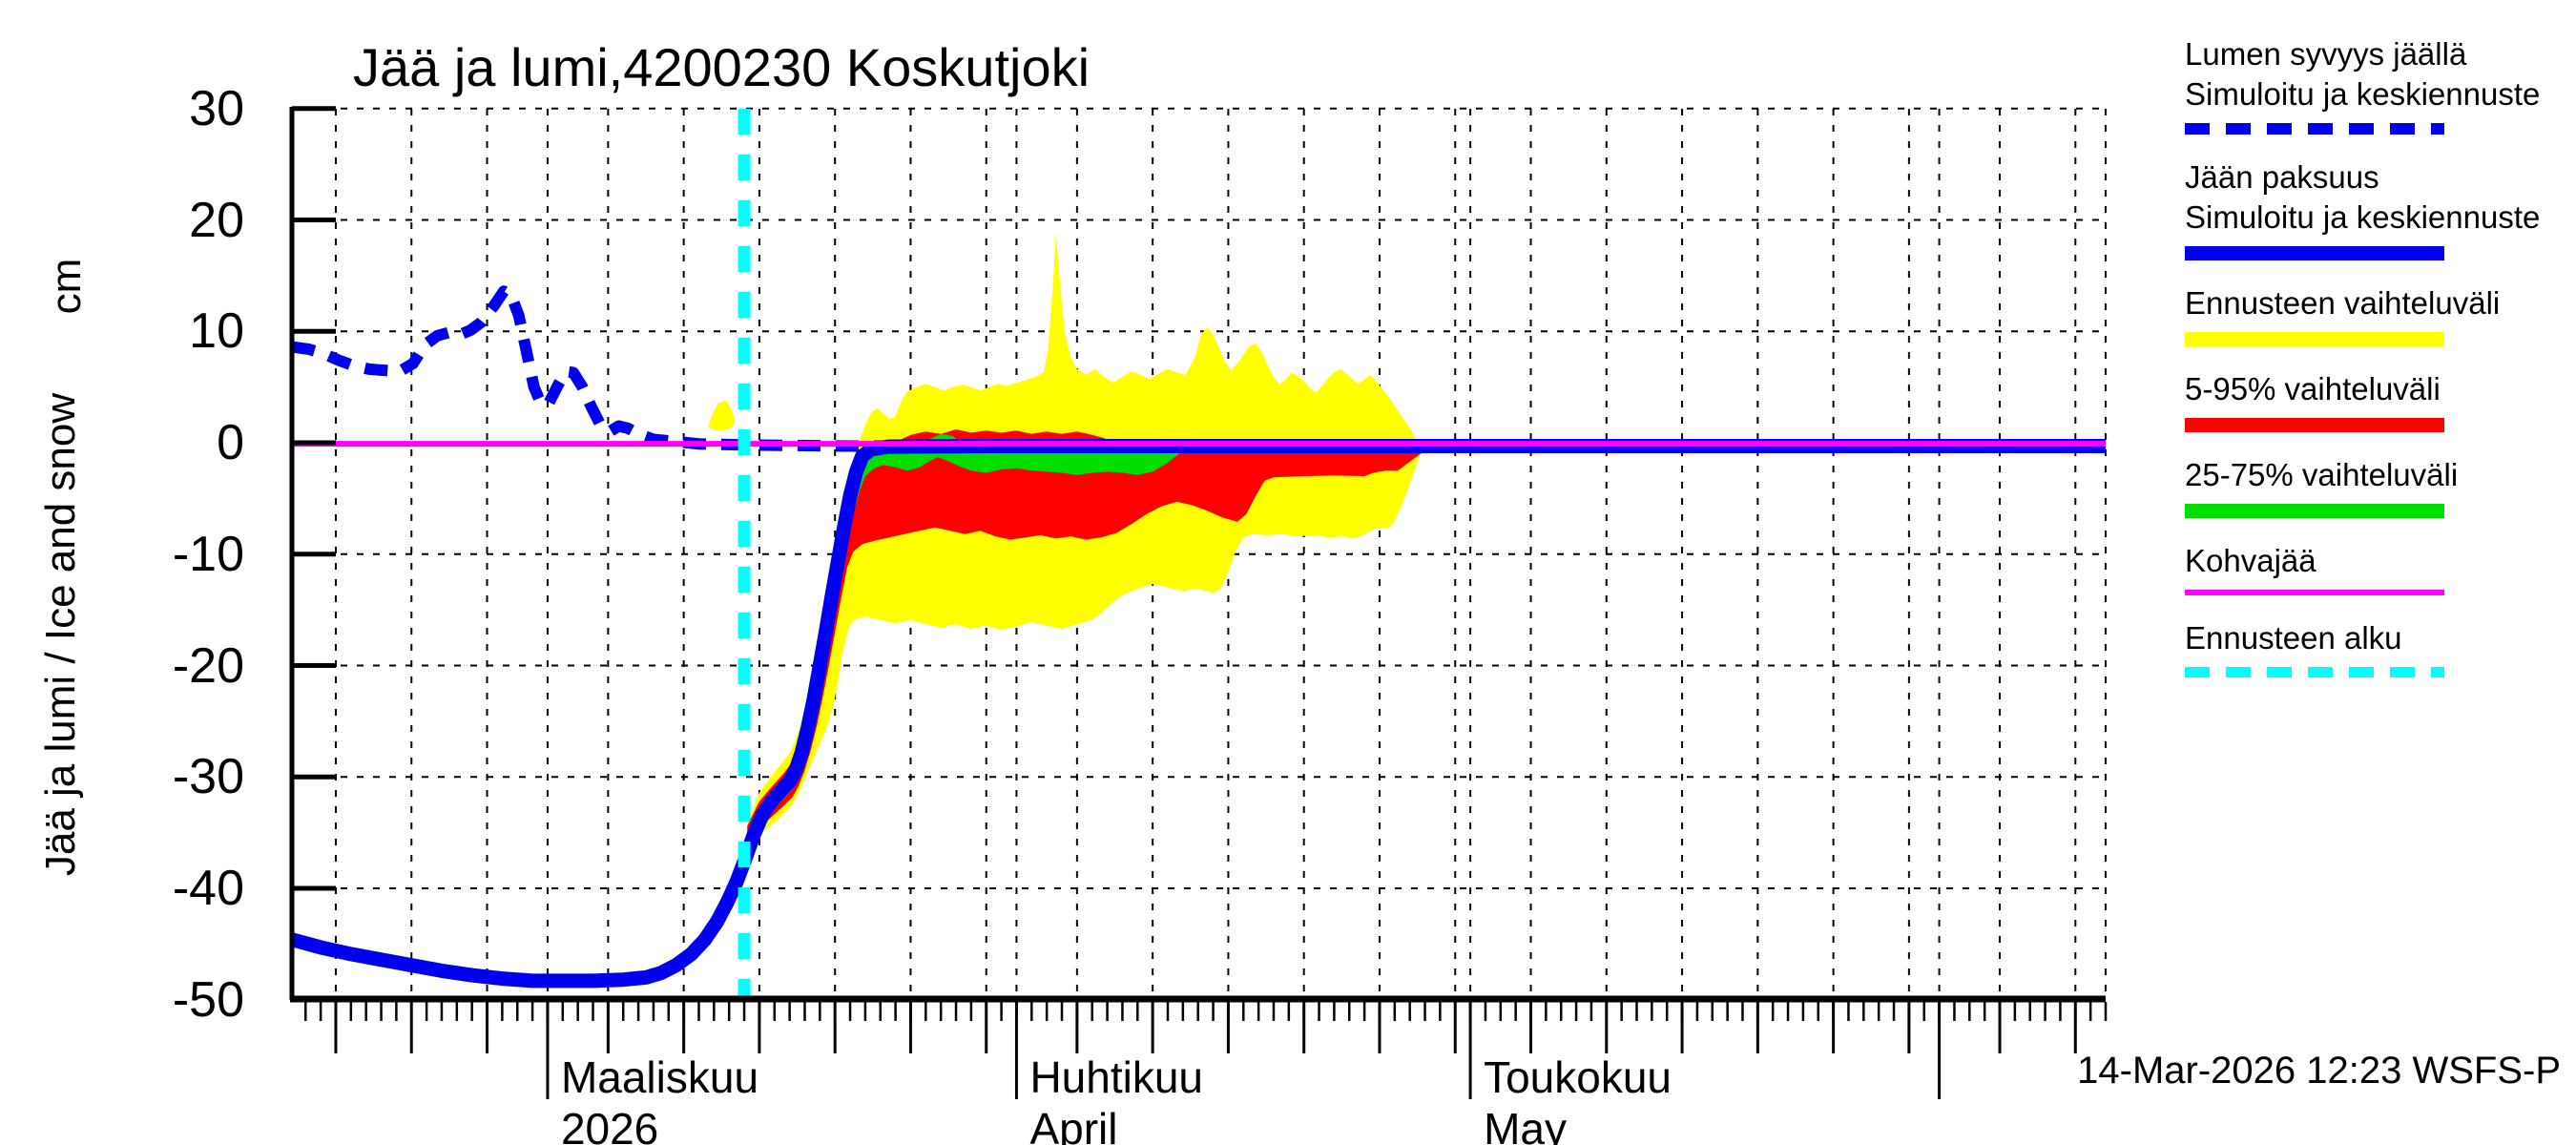 The height and width of the screenshot is (1145, 2576). Describe the element at coordinates (1073, 1125) in the screenshot. I see `month-subname: April` at that location.